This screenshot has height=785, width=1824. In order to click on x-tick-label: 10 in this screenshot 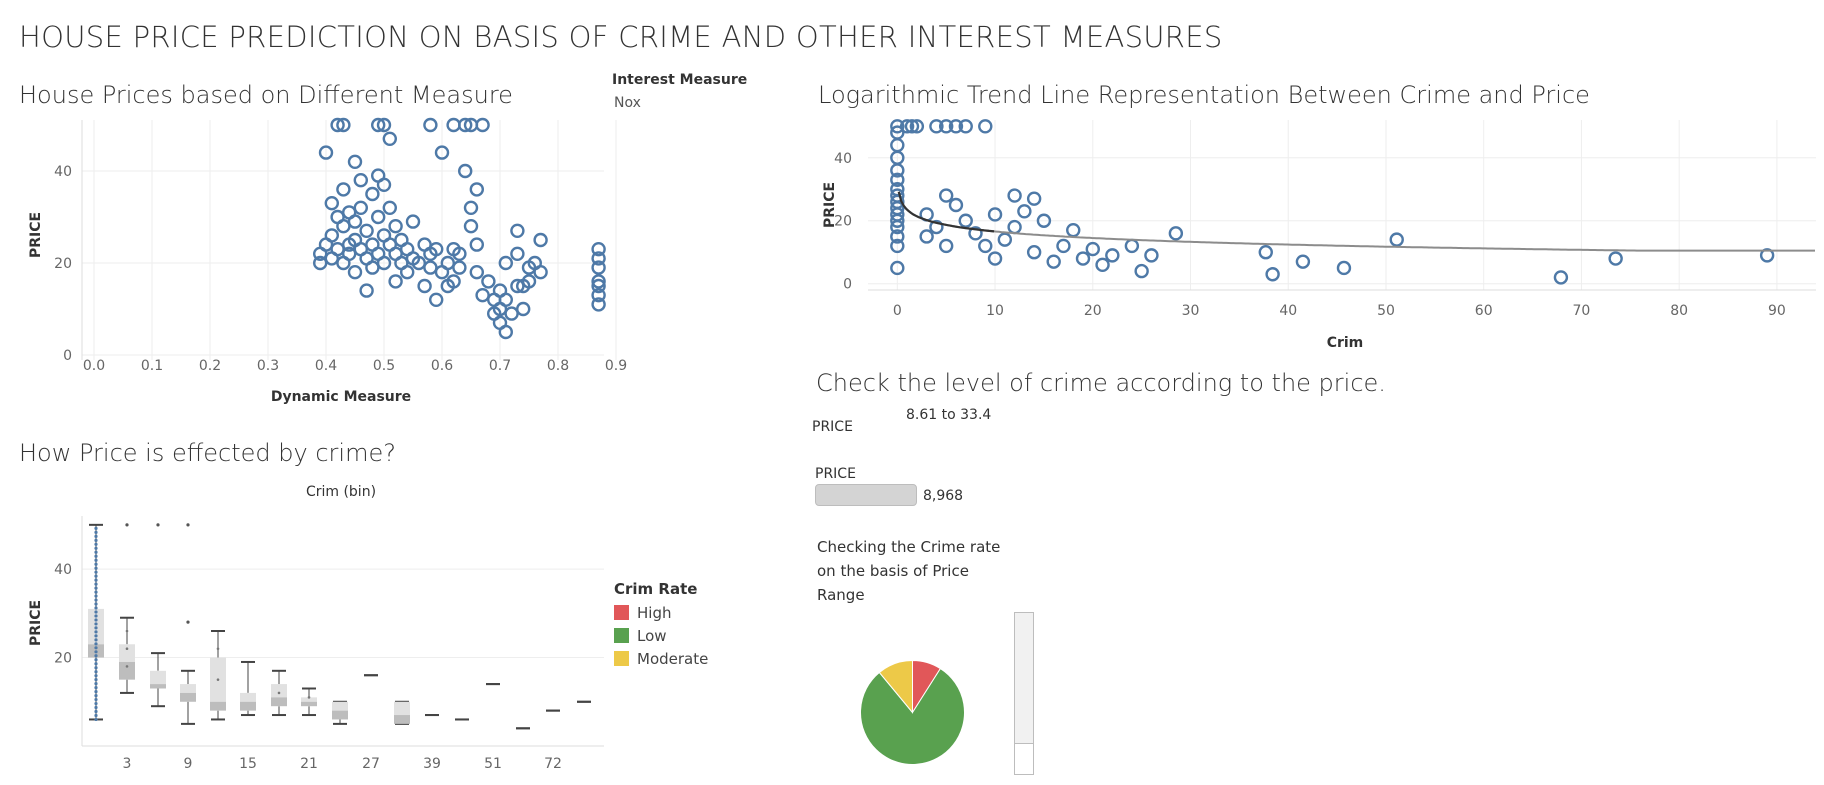, I will do `click(995, 311)`.